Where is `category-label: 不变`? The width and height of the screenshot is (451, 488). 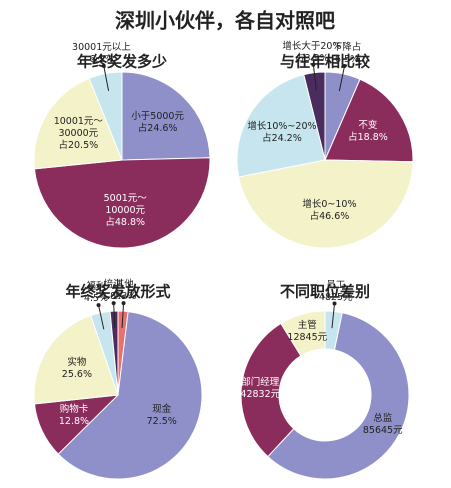
category-label: 不变 is located at coordinates (368, 126).